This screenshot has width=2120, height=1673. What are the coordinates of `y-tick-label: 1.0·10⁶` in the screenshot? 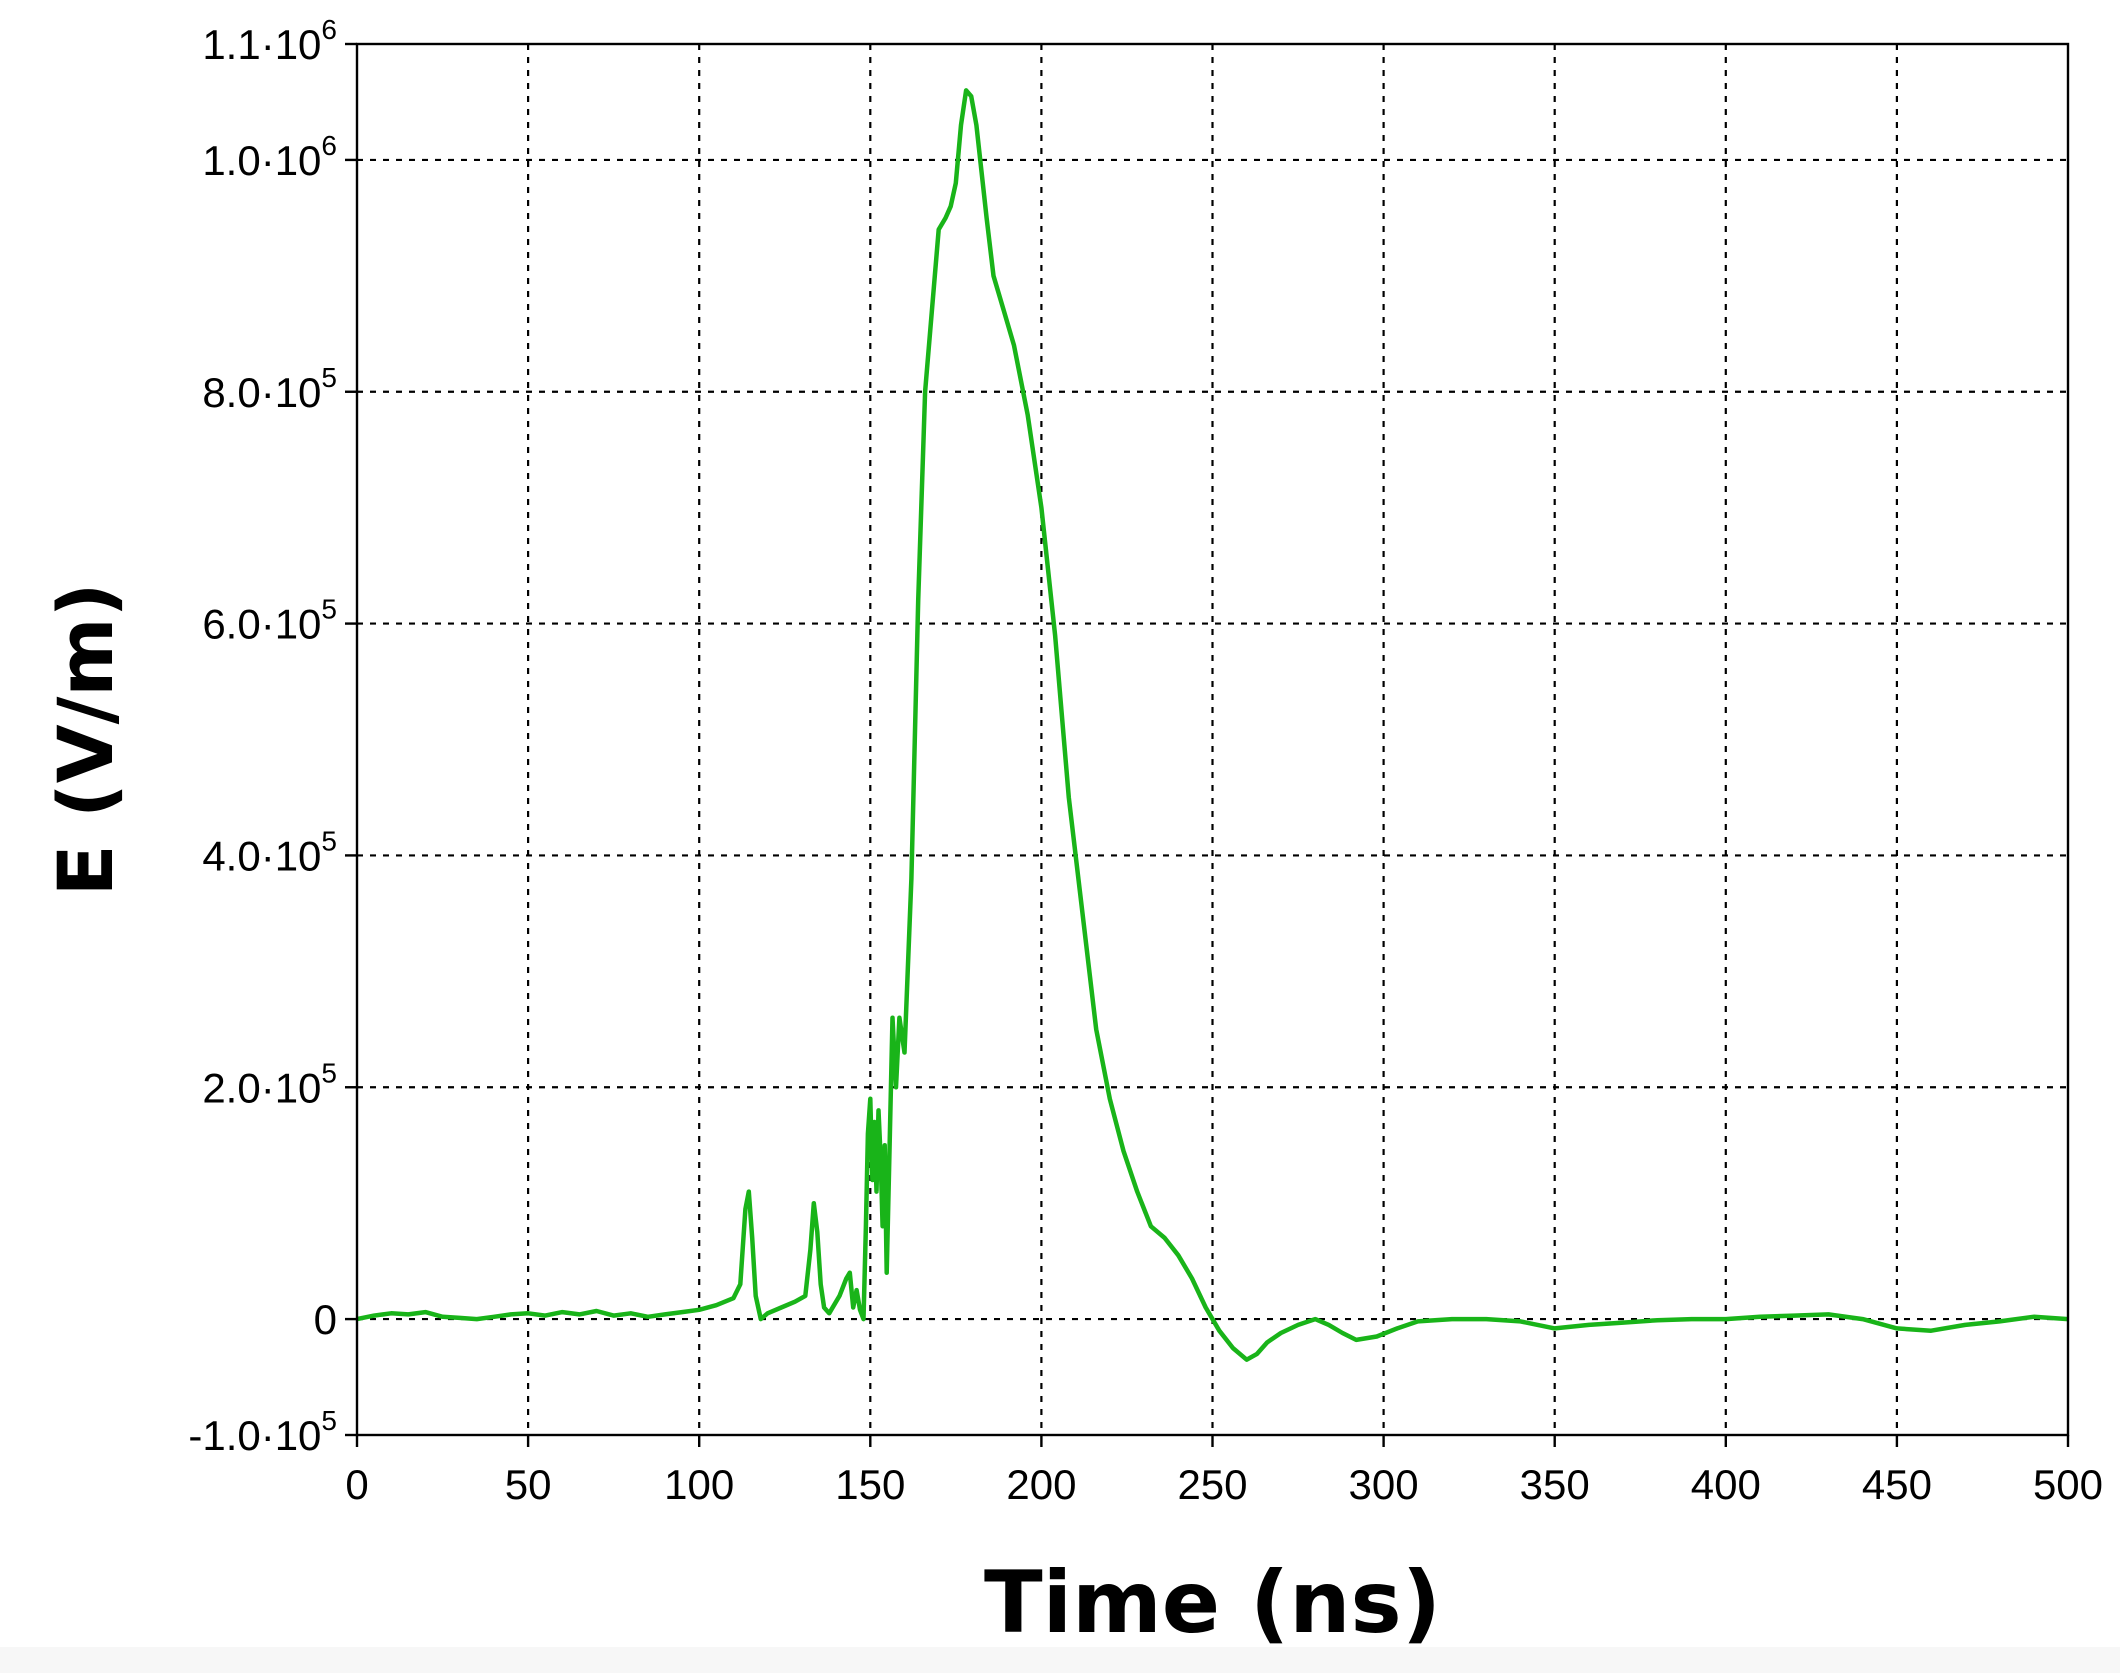 It's located at (269, 157).